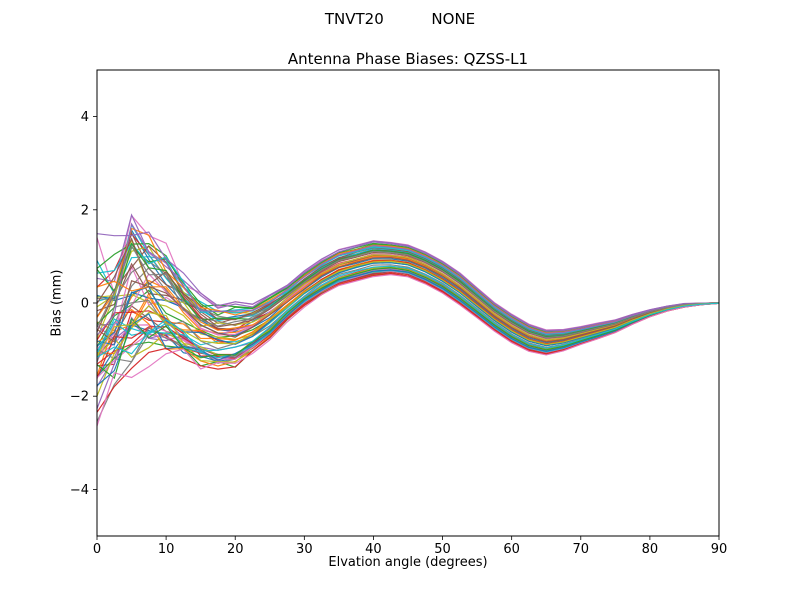 The width and height of the screenshot is (800, 600). I want to click on chart-title: Antenna Phase Biases: QZSS-L1, so click(408, 59).